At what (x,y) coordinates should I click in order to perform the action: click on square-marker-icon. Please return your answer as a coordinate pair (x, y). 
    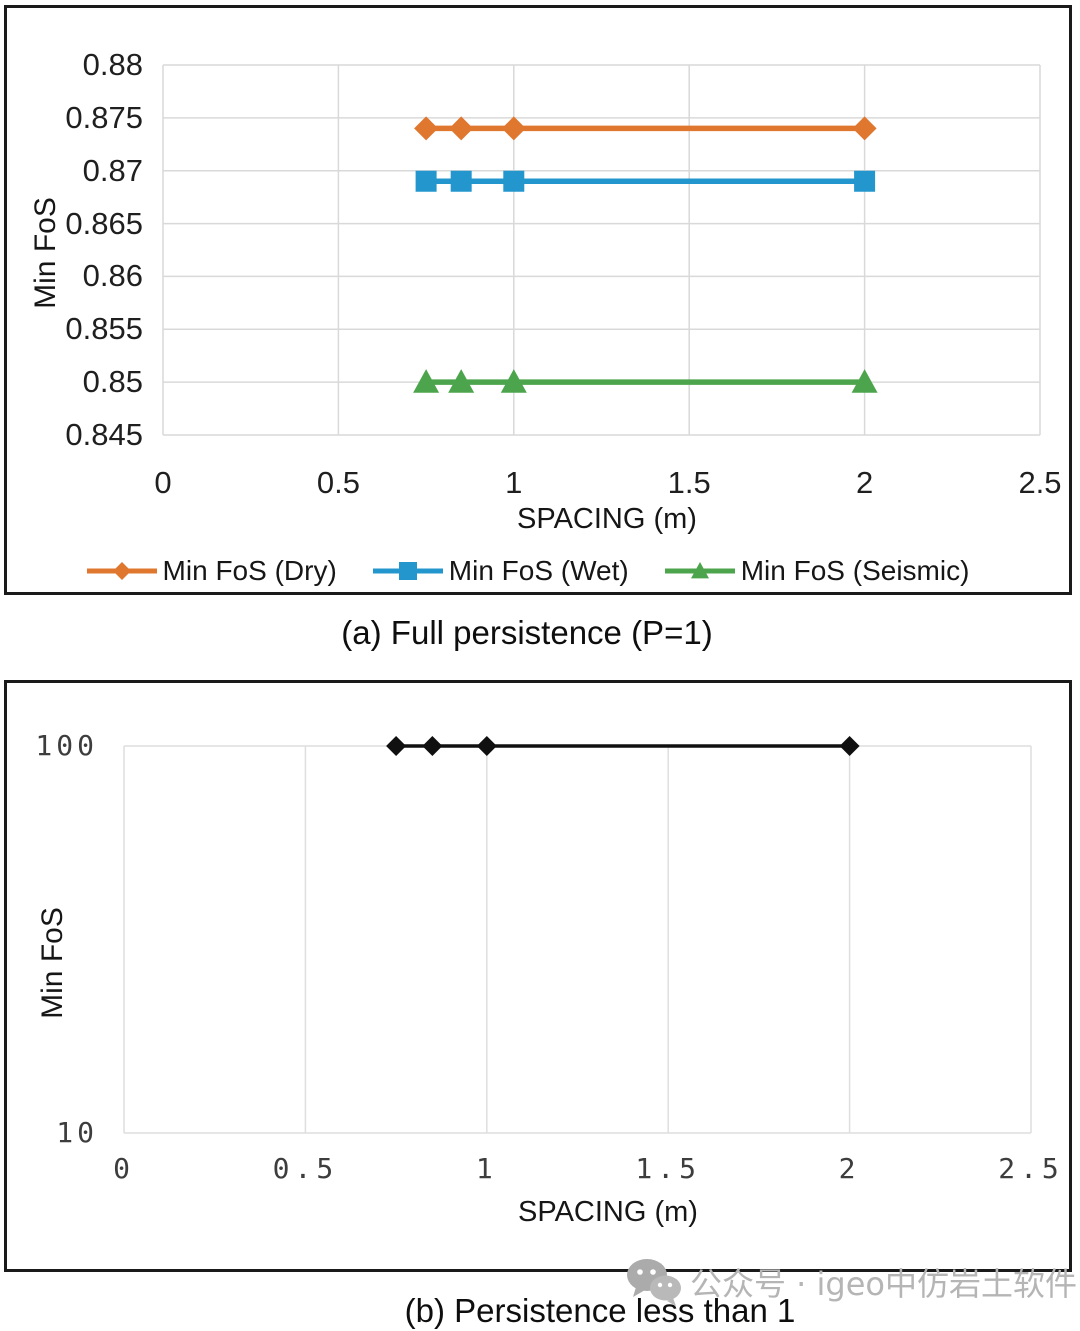
    Looking at the image, I should click on (407, 571).